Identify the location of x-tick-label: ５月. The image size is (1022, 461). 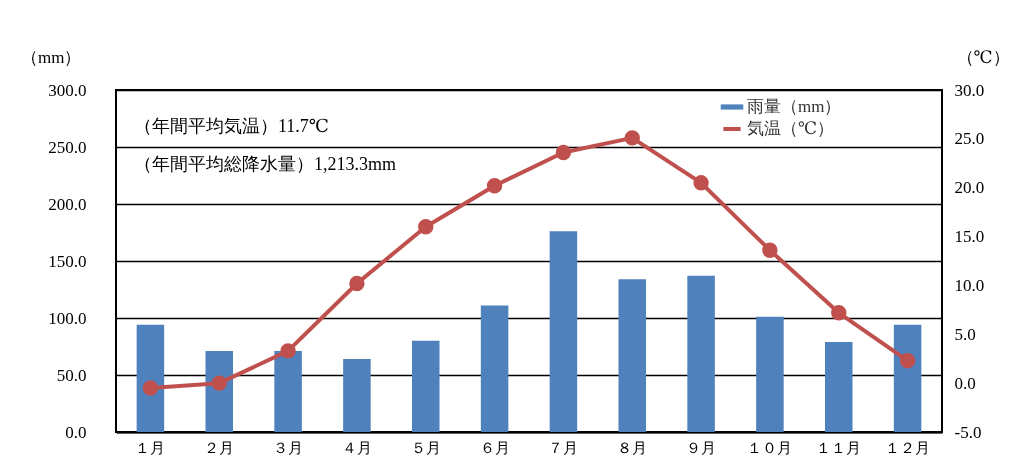
(425, 447).